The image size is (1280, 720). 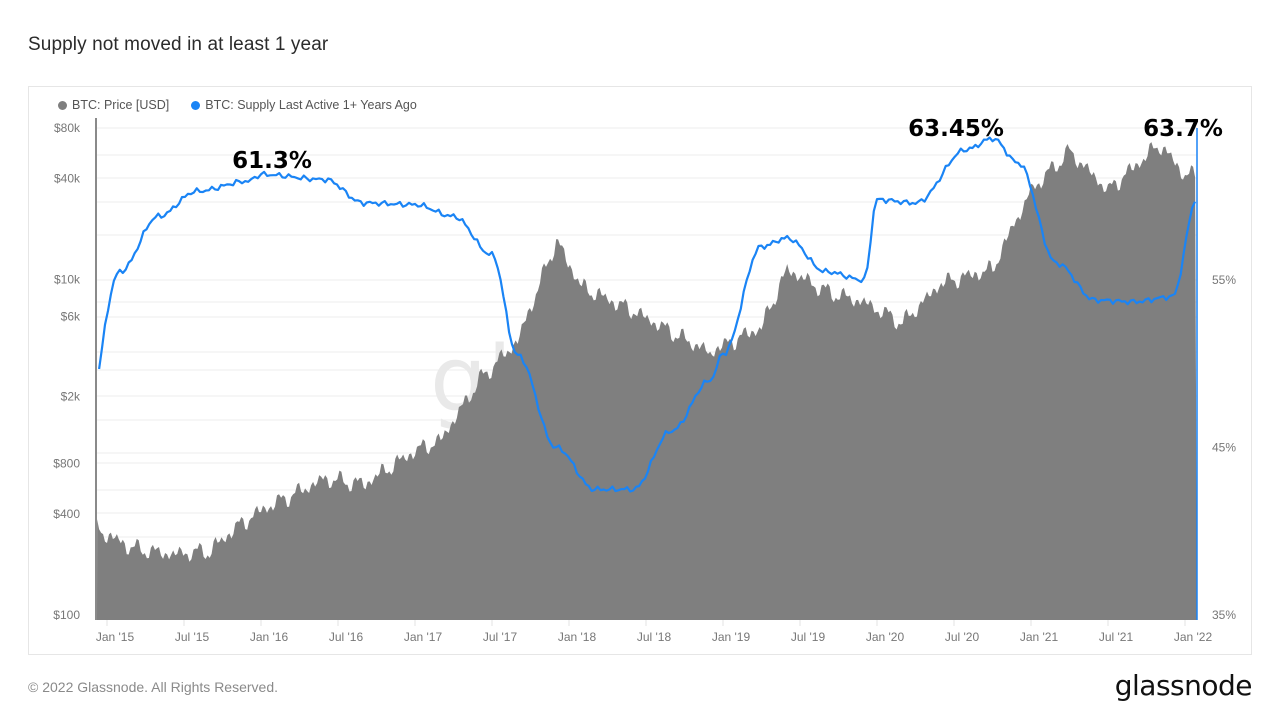 I want to click on x-tick-label: Jan '19, so click(x=731, y=637).